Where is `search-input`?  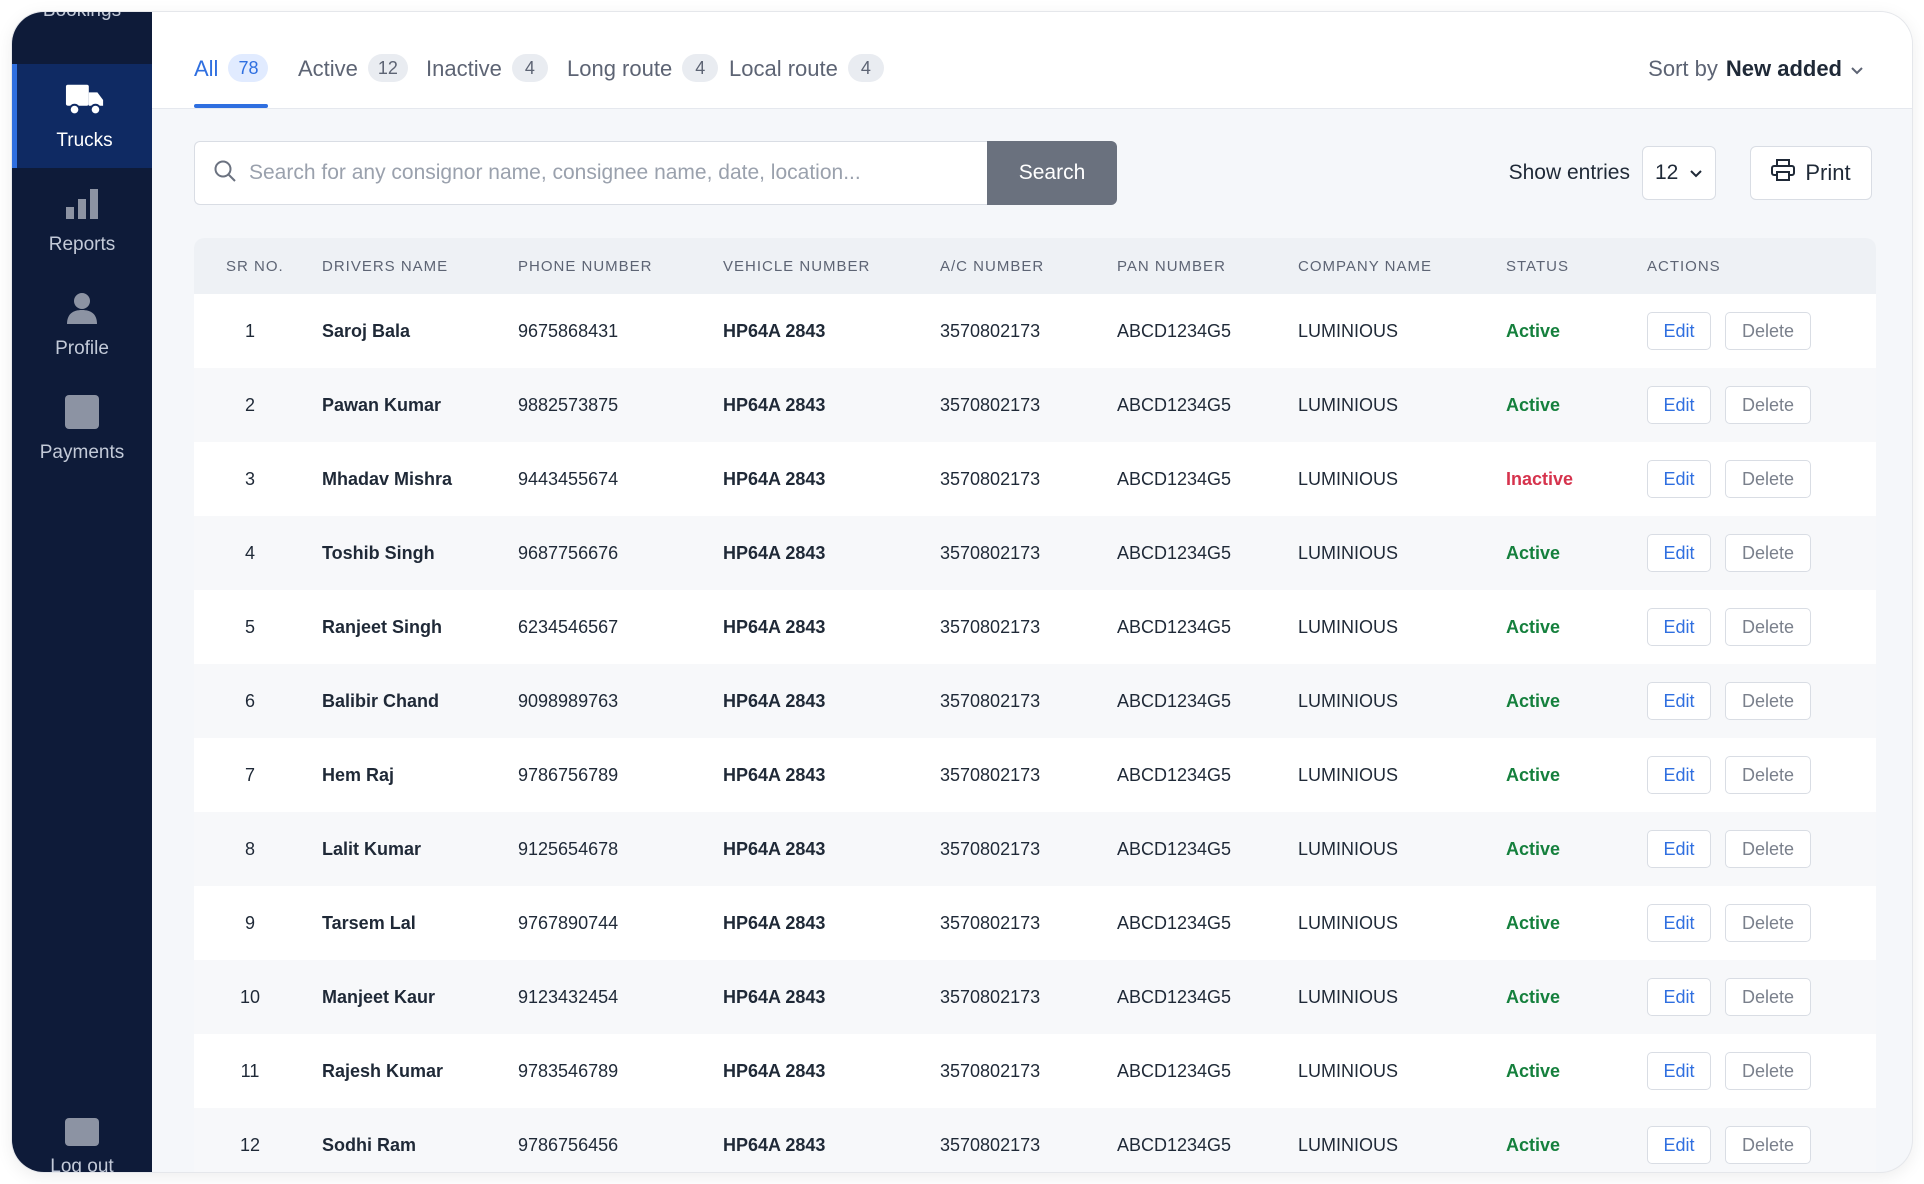
search-input is located at coordinates (609, 173).